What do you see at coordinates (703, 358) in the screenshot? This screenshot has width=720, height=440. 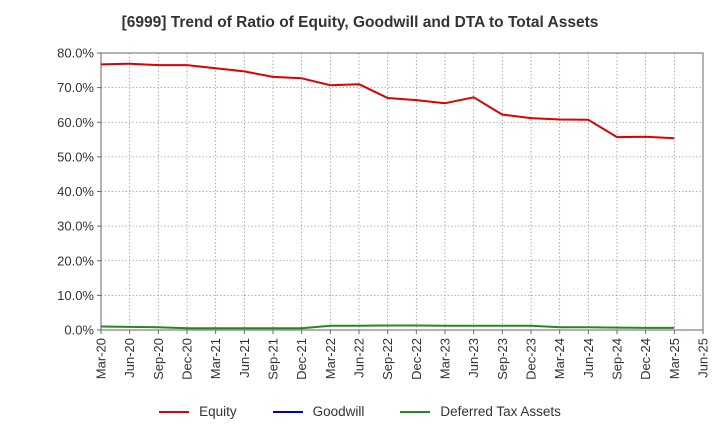 I see `x-tick-label: Jun-25` at bounding box center [703, 358].